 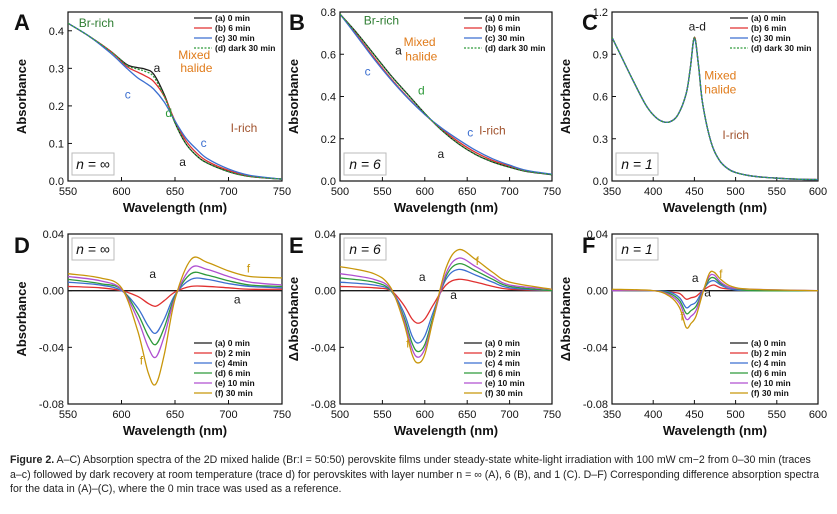 I want to click on legend-label: (c) 30 min, so click(x=771, y=38).